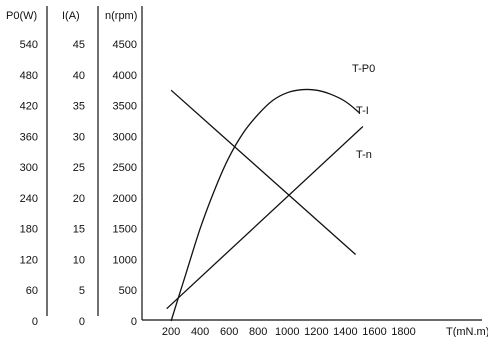 This screenshot has height=337, width=488. I want to click on n-axis-title: n(rpm), so click(121, 16).